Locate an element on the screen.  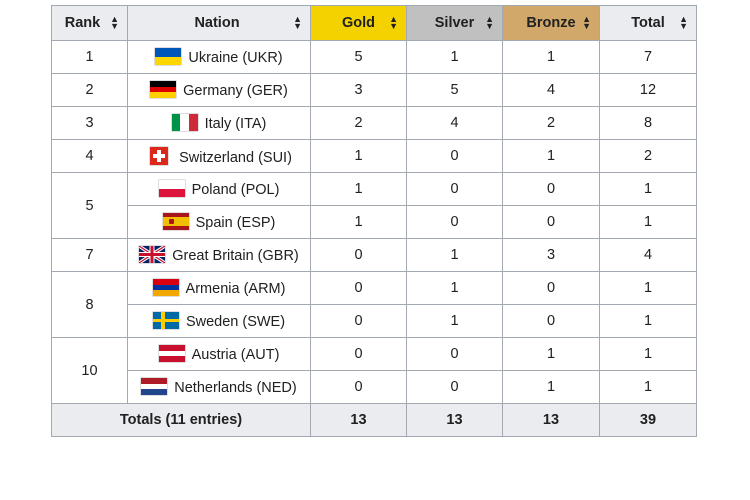
nation-link: Spain (ESP) is located at coordinates (235, 223).